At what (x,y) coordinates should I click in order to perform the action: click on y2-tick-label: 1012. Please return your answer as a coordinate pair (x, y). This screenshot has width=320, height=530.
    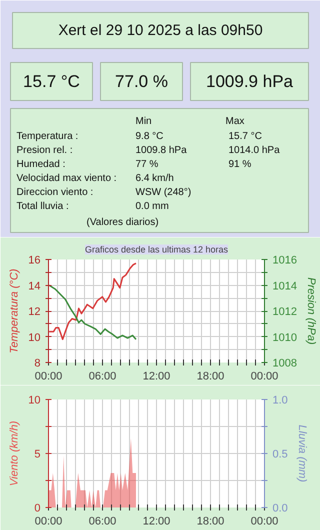
    Looking at the image, I should click on (284, 312).